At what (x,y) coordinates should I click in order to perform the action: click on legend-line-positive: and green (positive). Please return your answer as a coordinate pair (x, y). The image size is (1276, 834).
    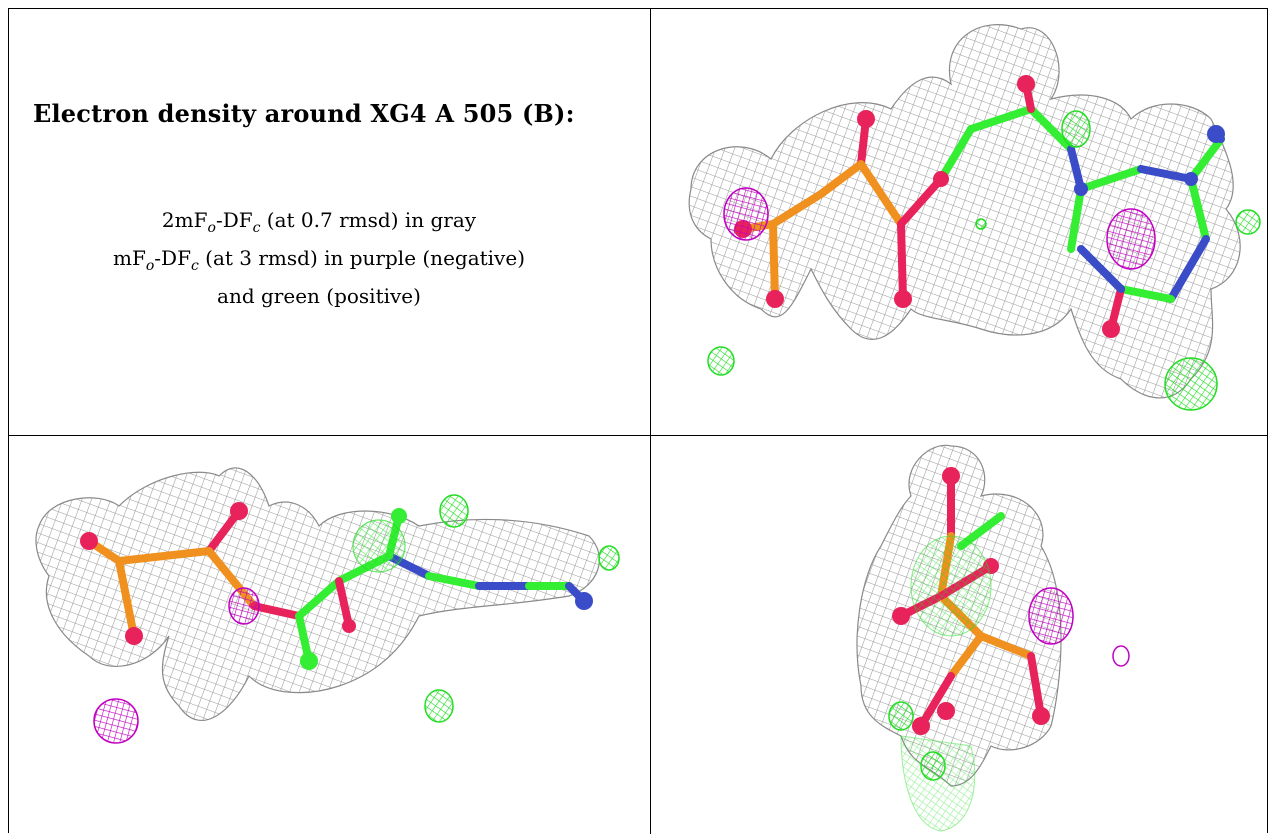
    Looking at the image, I should click on (319, 296).